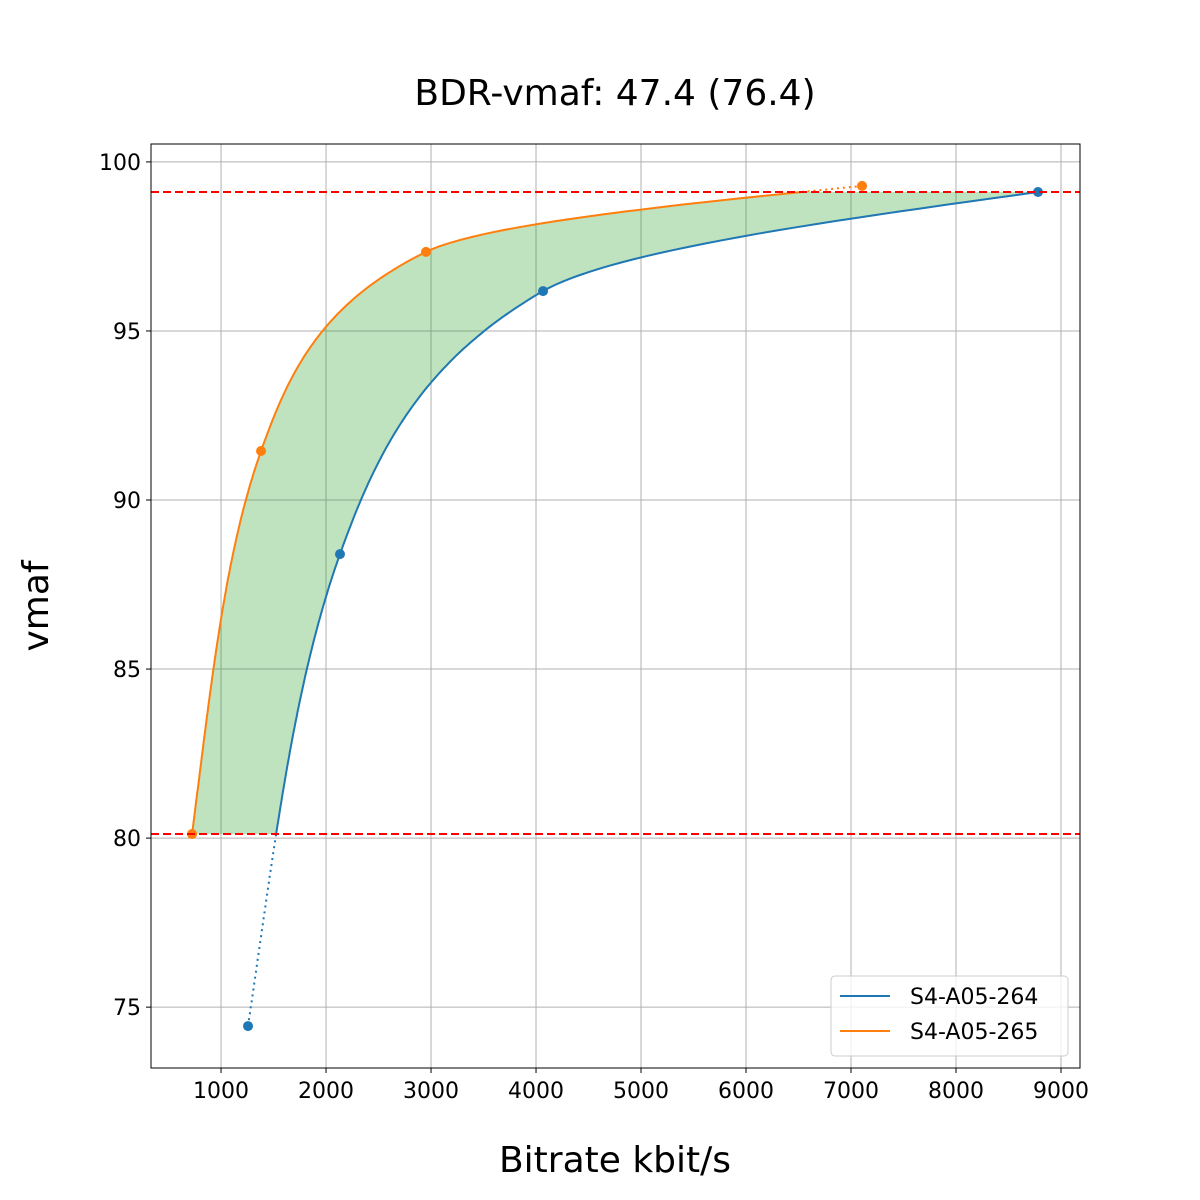  I want to click on y-tick-label: 85, so click(127, 670).